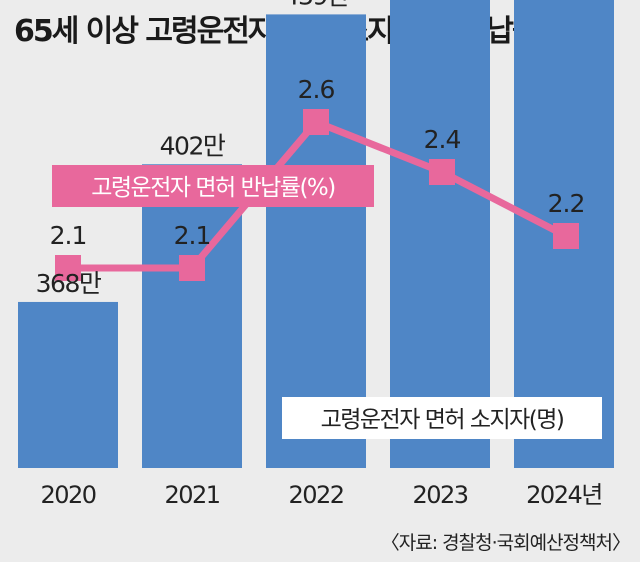 This screenshot has width=640, height=562. Describe the element at coordinates (67, 495) in the screenshot. I see `x-tick-label: 2020` at that location.